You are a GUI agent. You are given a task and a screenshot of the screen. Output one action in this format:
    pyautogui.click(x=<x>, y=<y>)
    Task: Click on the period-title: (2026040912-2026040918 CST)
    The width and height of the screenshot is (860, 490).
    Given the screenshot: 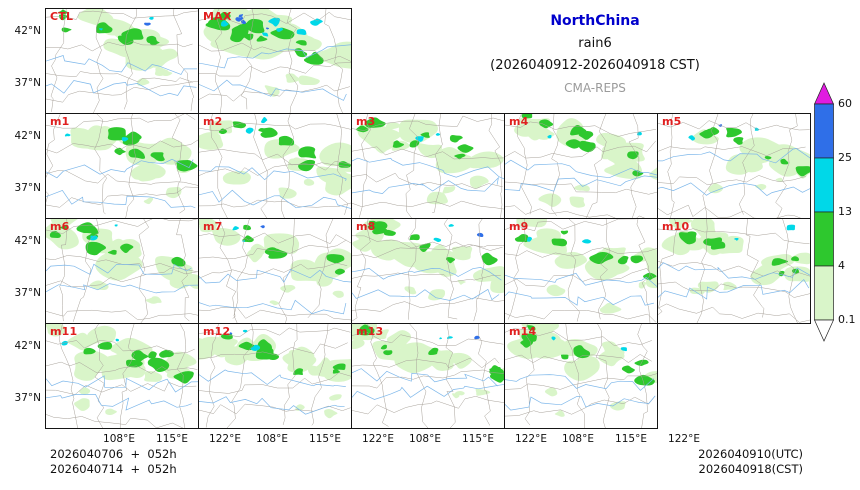 What is the action you would take?
    pyautogui.click(x=595, y=65)
    